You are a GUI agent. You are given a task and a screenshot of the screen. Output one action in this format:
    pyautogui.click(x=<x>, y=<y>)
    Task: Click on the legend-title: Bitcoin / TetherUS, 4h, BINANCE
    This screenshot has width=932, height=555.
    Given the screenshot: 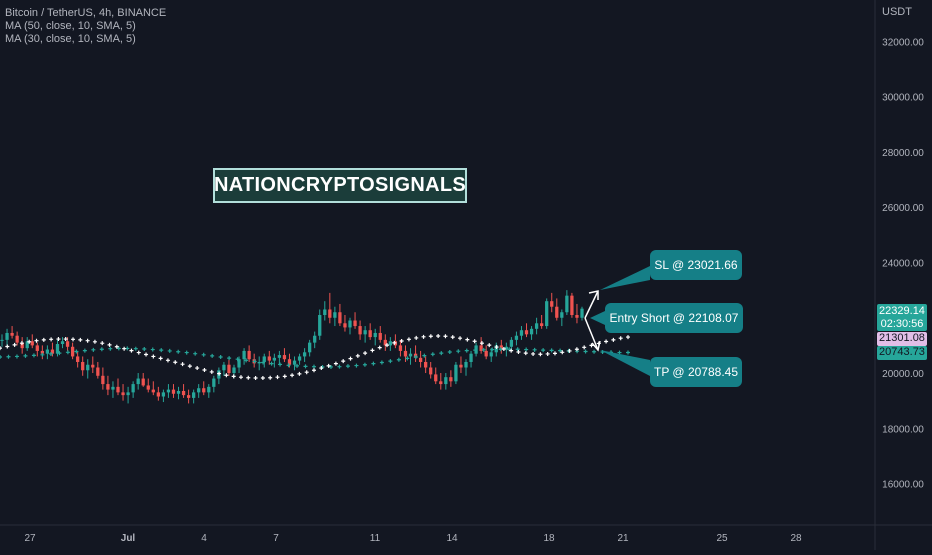 What is the action you would take?
    pyautogui.click(x=86, y=13)
    